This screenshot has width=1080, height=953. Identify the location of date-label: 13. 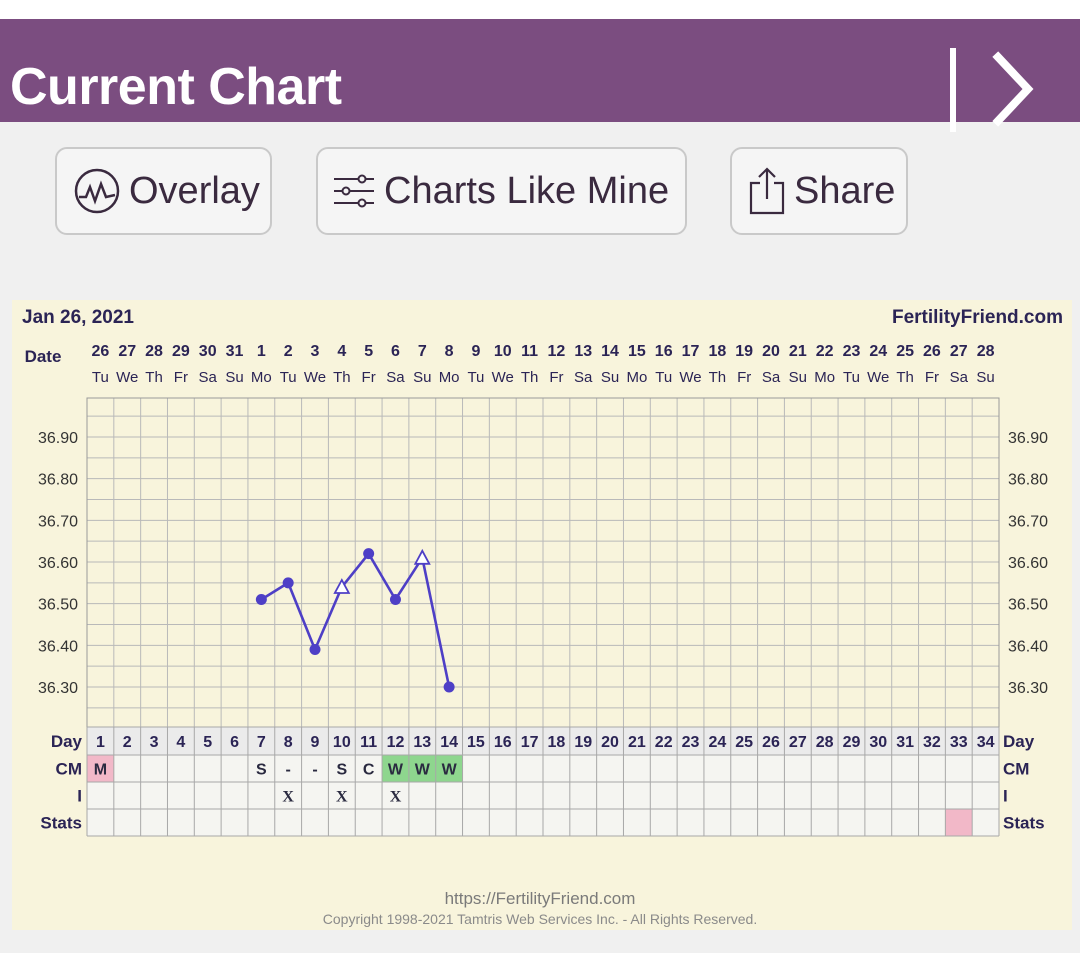
(583, 351).